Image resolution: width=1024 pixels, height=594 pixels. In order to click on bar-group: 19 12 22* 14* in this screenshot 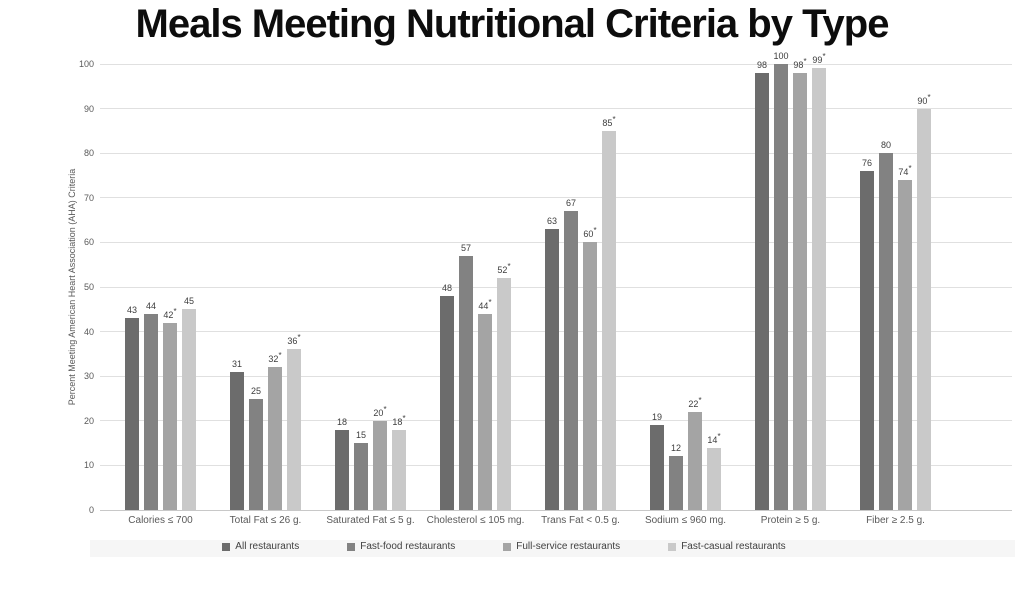, I will do `click(685, 287)`.